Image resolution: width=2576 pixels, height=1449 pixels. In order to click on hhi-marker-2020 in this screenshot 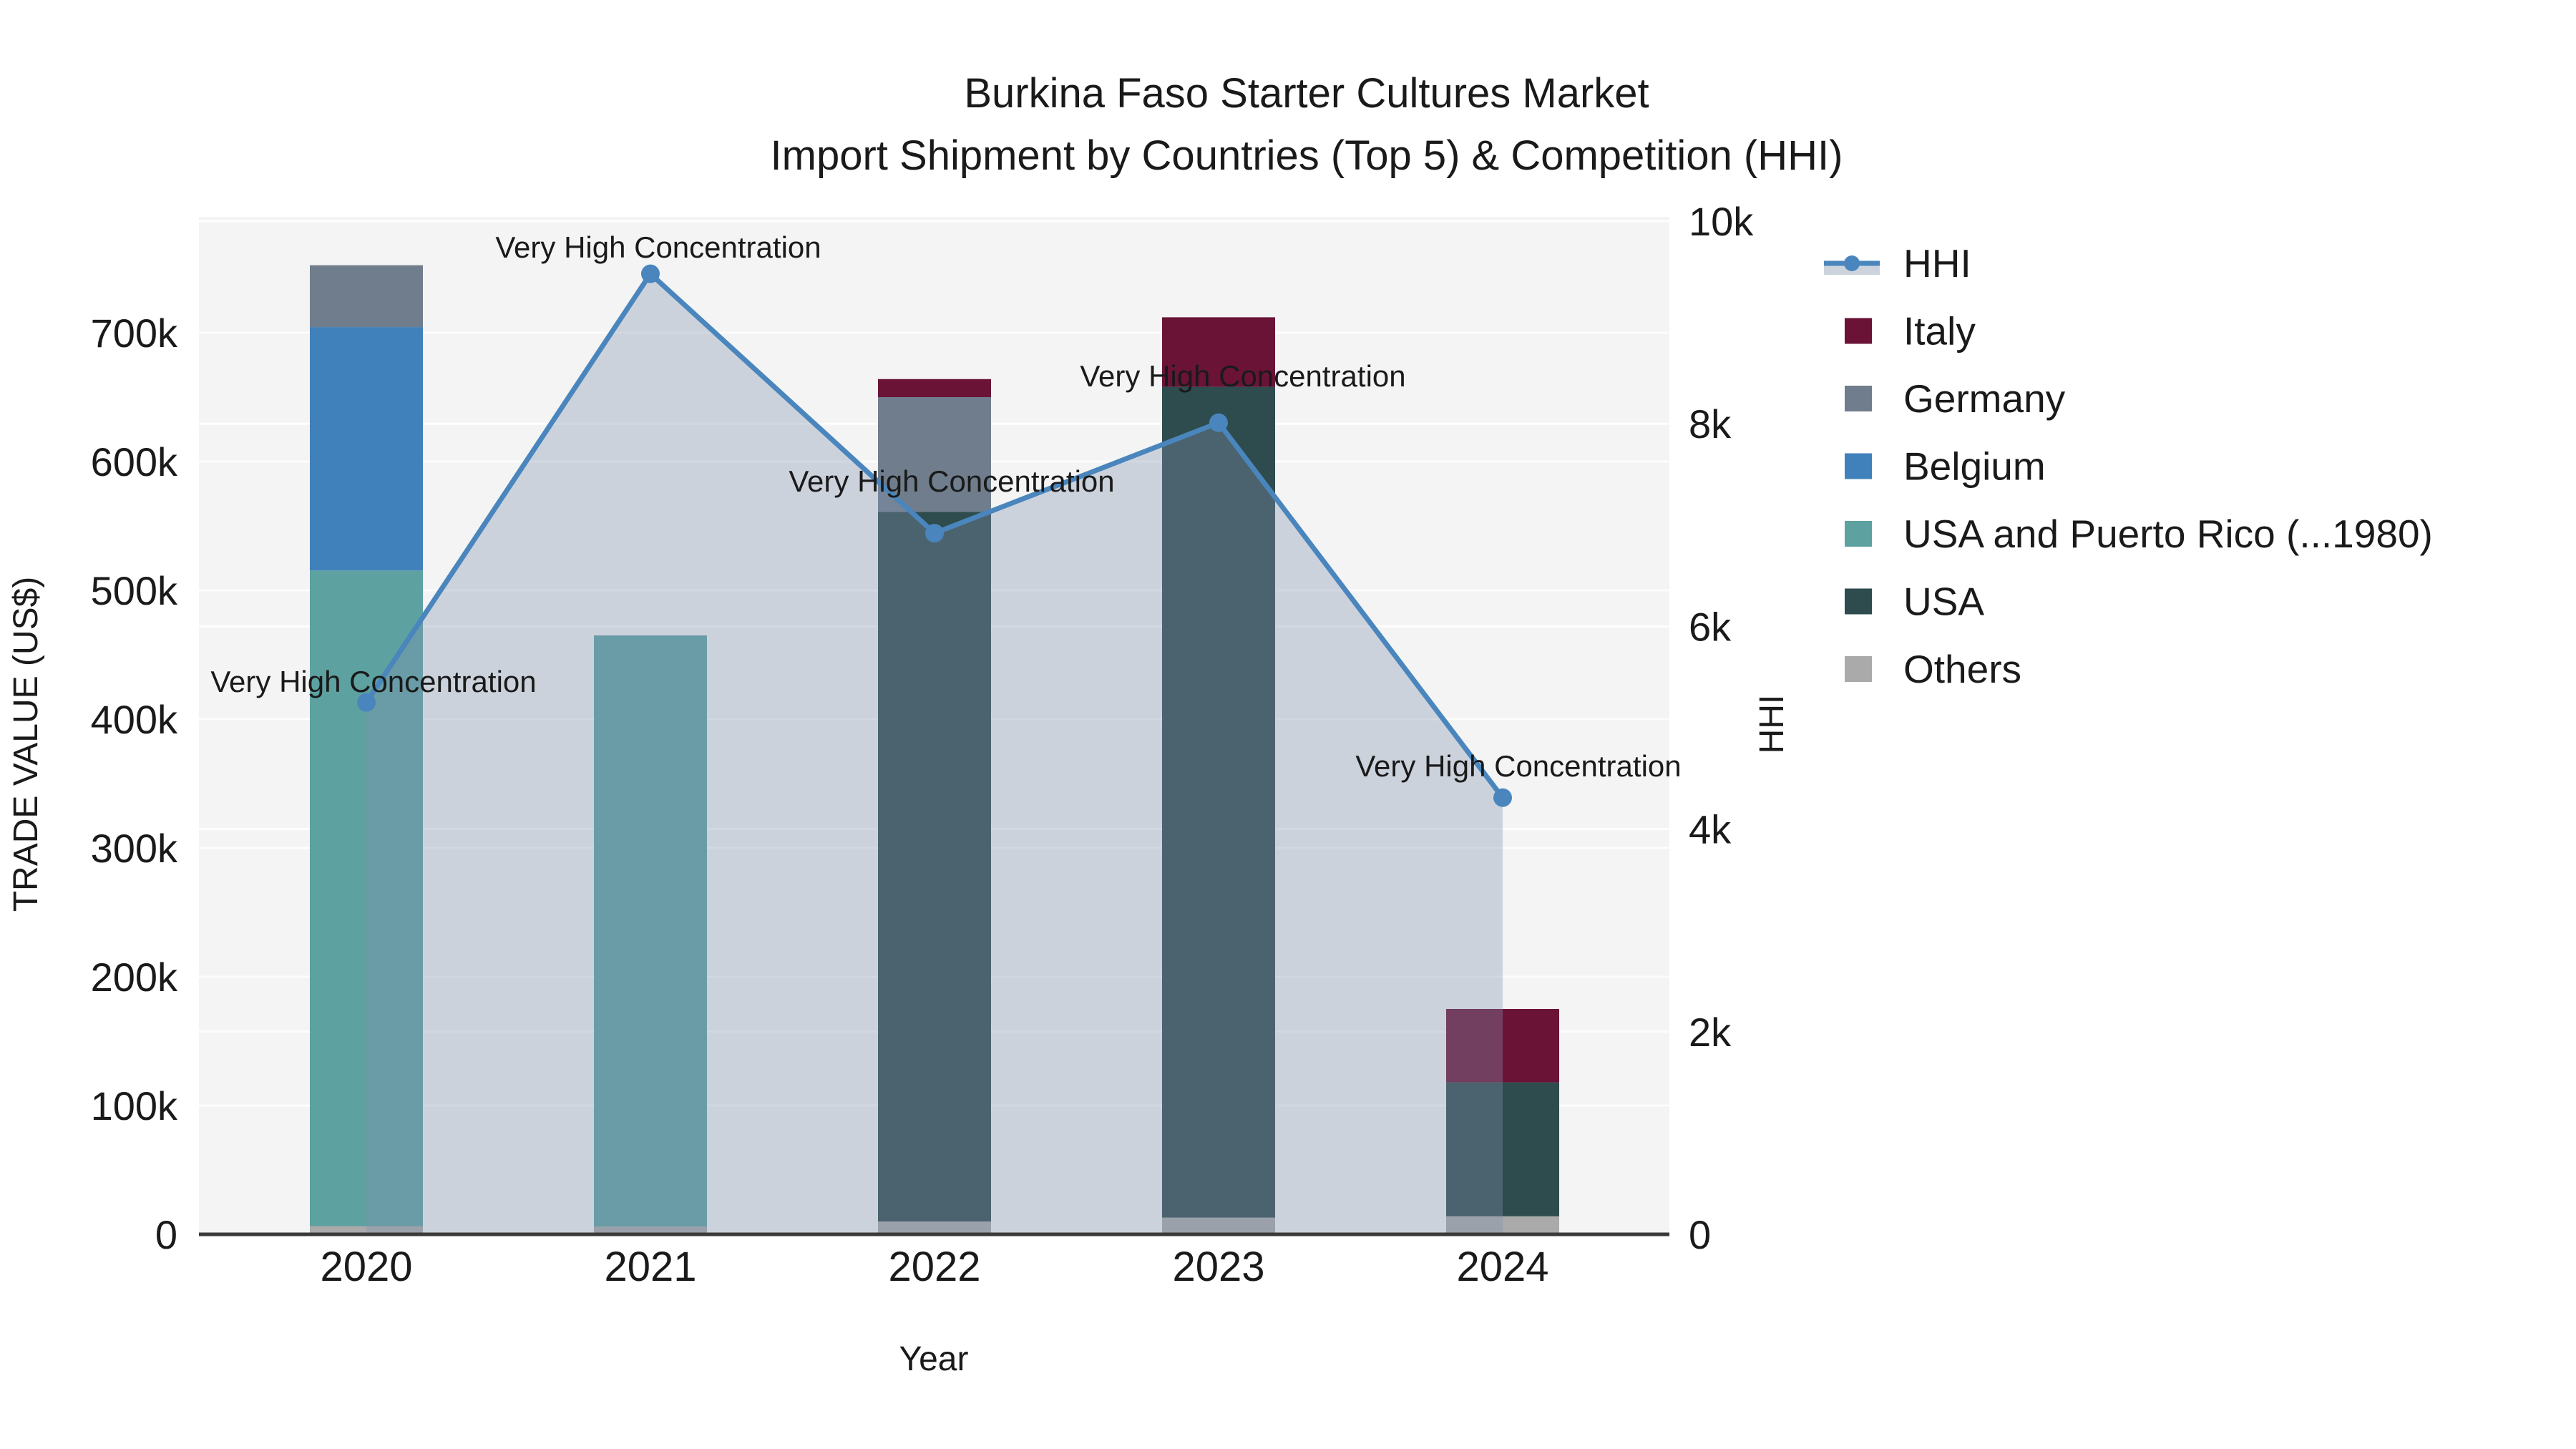, I will do `click(366, 702)`.